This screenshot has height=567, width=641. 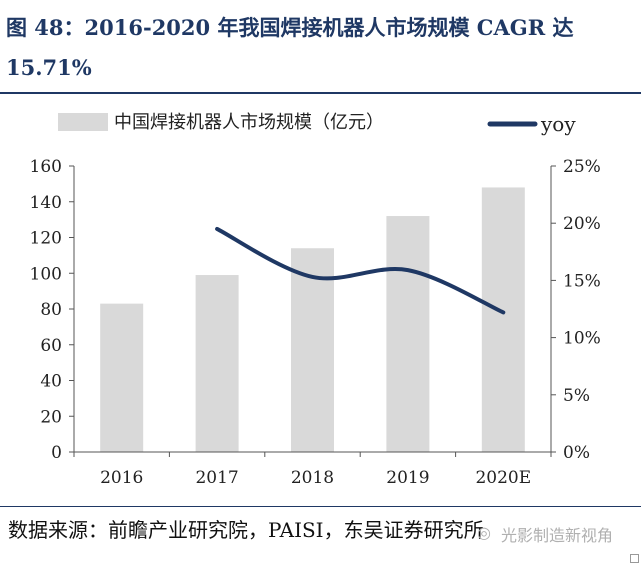 What do you see at coordinates (582, 281) in the screenshot?
I see `right-tick-label: 15%` at bounding box center [582, 281].